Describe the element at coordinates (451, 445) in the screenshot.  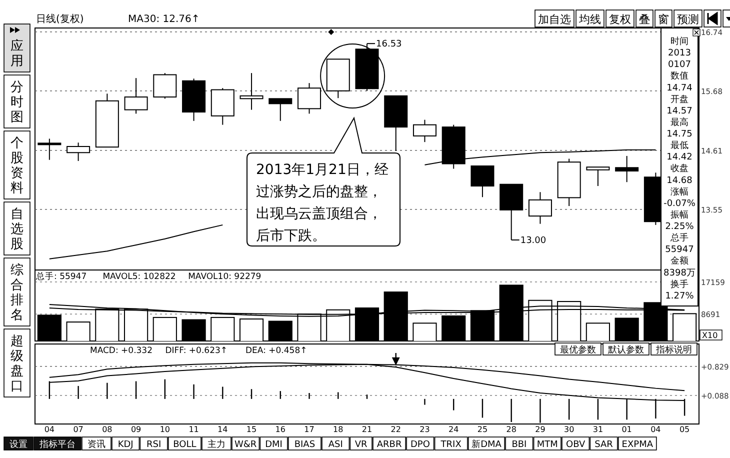
I see `text: TRIX` at that location.